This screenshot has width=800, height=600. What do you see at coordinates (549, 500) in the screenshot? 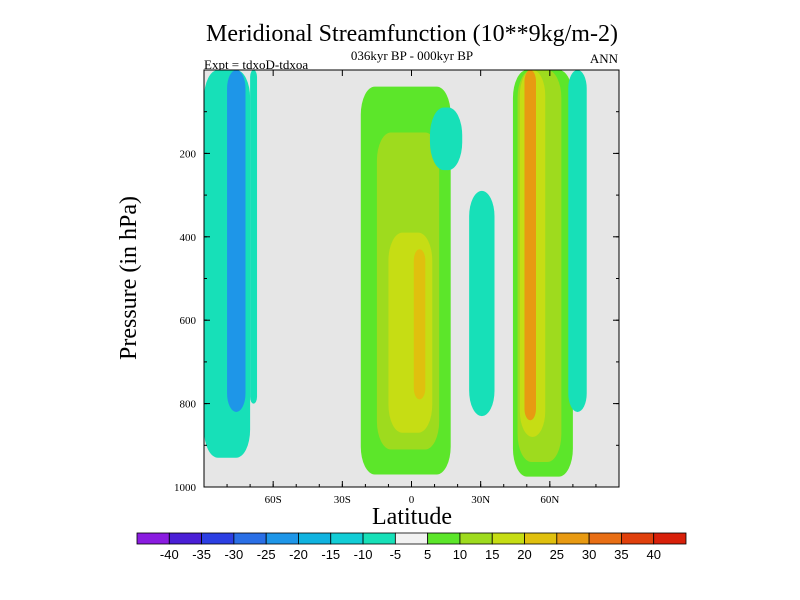
I see `x-tick-label: 60N` at bounding box center [549, 500].